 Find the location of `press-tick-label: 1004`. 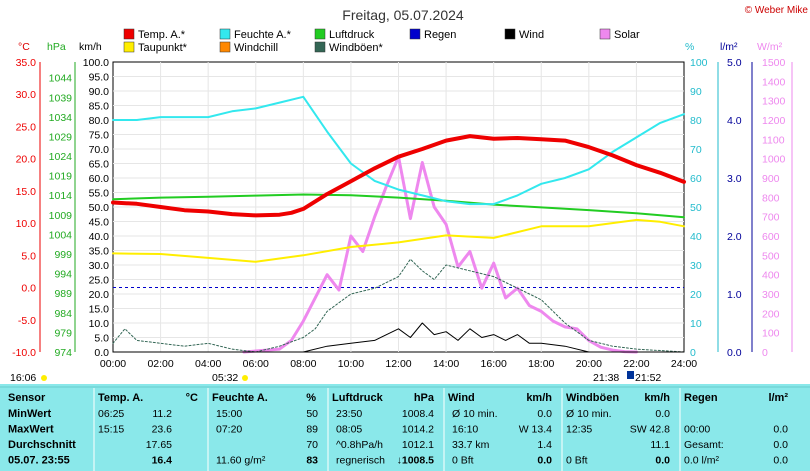

press-tick-label: 1004 is located at coordinates (61, 235).